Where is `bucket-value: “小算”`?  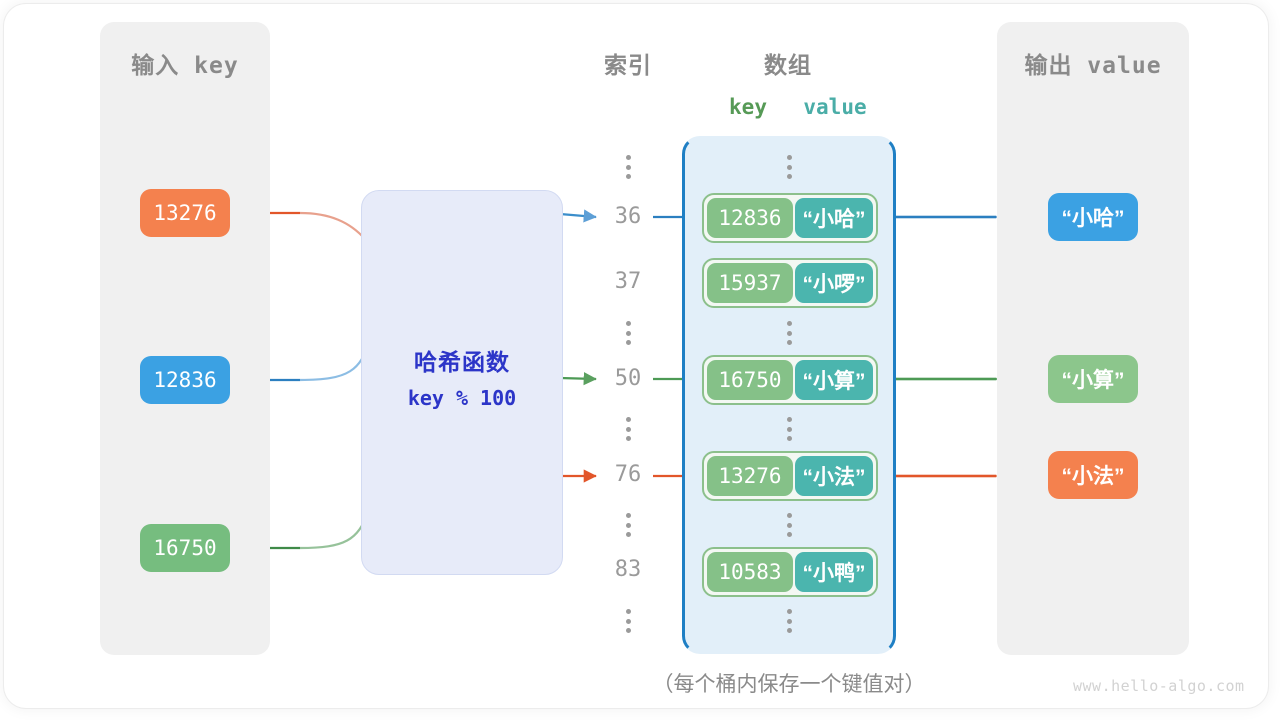
bucket-value: “小算” is located at coordinates (833, 380).